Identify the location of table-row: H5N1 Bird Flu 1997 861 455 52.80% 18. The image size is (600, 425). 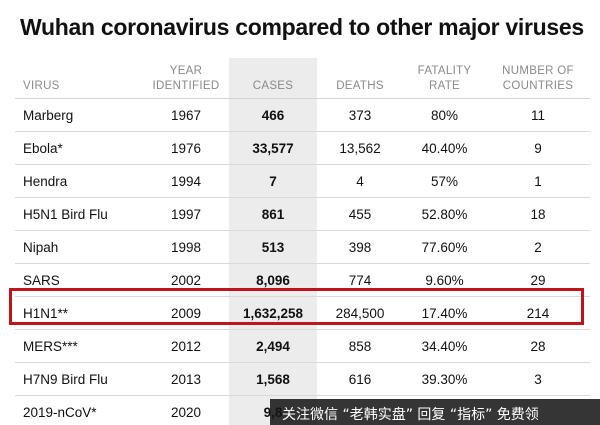
(302, 214).